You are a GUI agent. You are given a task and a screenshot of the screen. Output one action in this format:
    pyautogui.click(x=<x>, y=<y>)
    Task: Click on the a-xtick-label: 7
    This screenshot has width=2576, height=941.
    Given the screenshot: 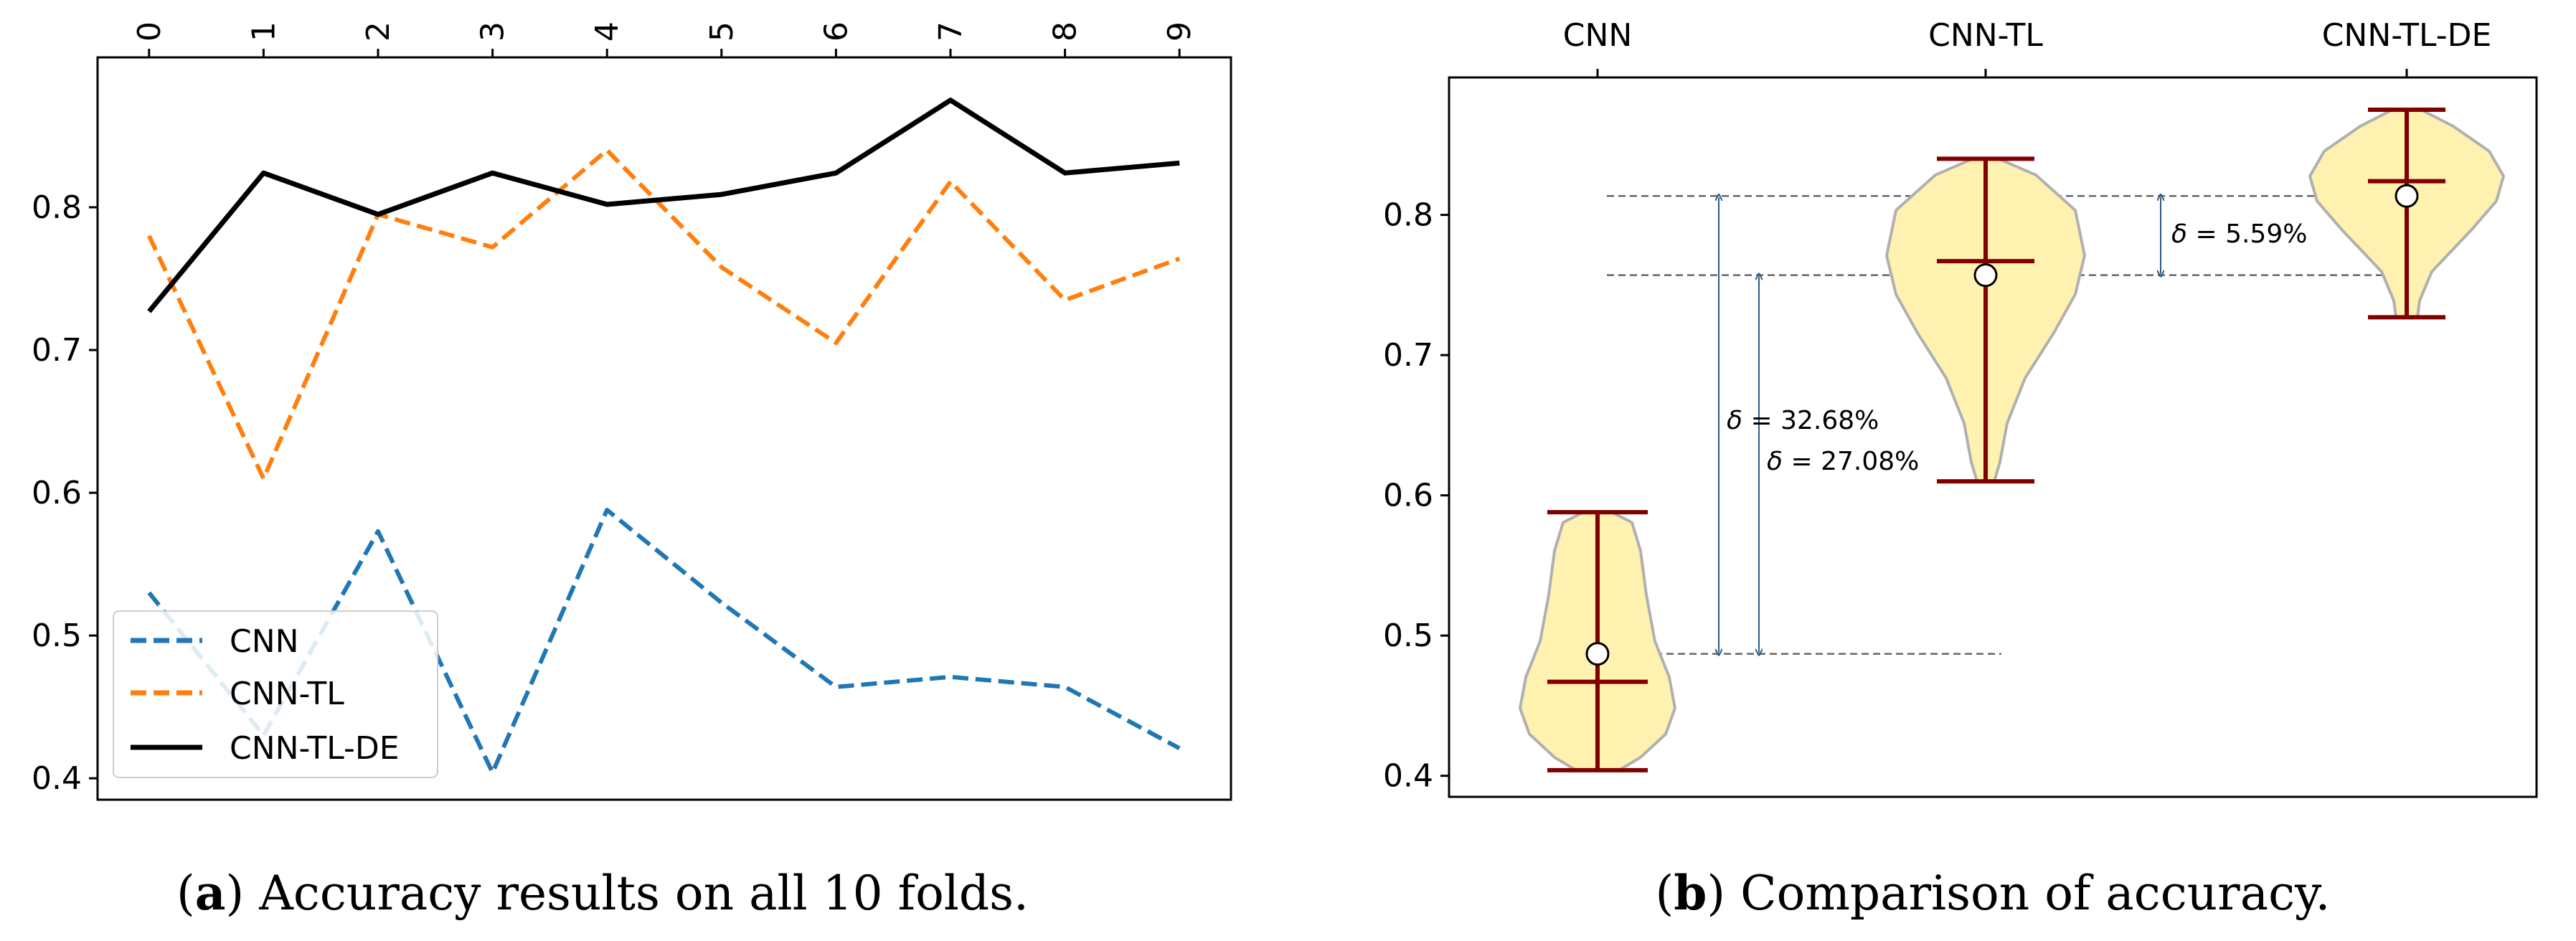 What is the action you would take?
    pyautogui.click(x=951, y=32)
    